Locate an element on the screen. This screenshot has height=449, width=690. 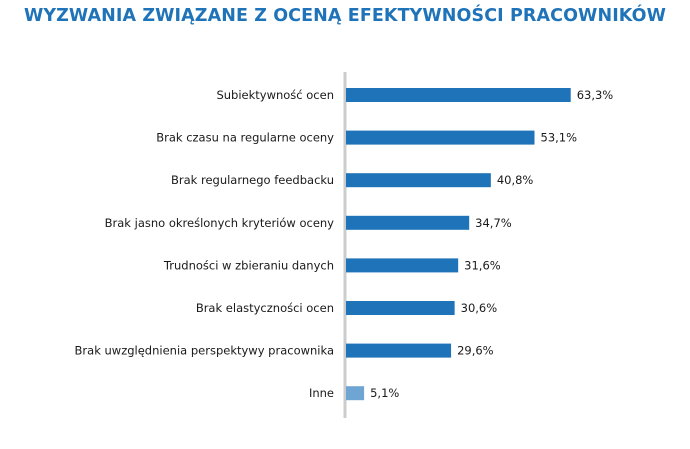
category-label: Brak czasu na regularne oceny is located at coordinates (245, 138).